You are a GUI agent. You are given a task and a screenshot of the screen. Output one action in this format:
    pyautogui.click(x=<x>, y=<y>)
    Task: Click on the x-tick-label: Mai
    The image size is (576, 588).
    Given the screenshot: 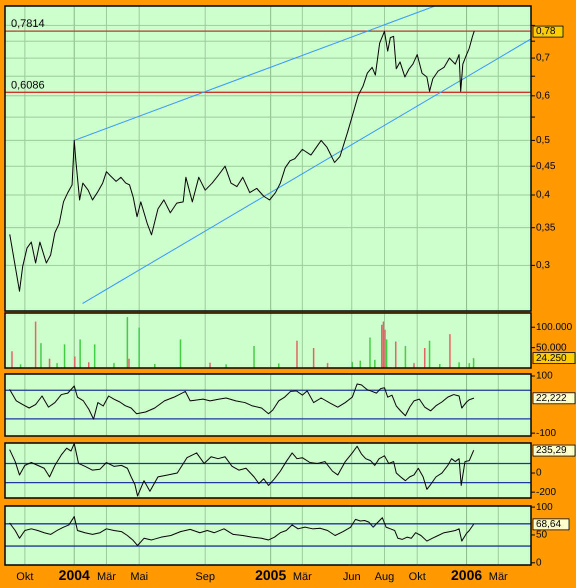 What is the action you would take?
    pyautogui.click(x=139, y=577)
    